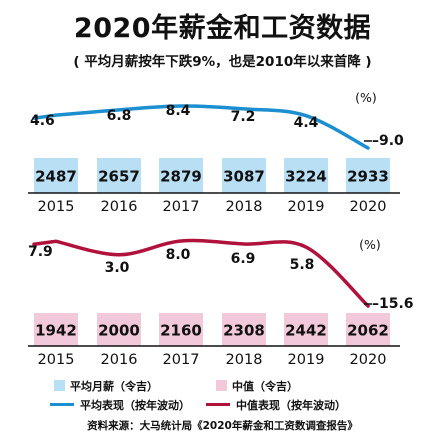 The image size is (445, 439). What do you see at coordinates (366, 97) in the screenshot?
I see `avg-change-unit: (%)` at bounding box center [366, 97].